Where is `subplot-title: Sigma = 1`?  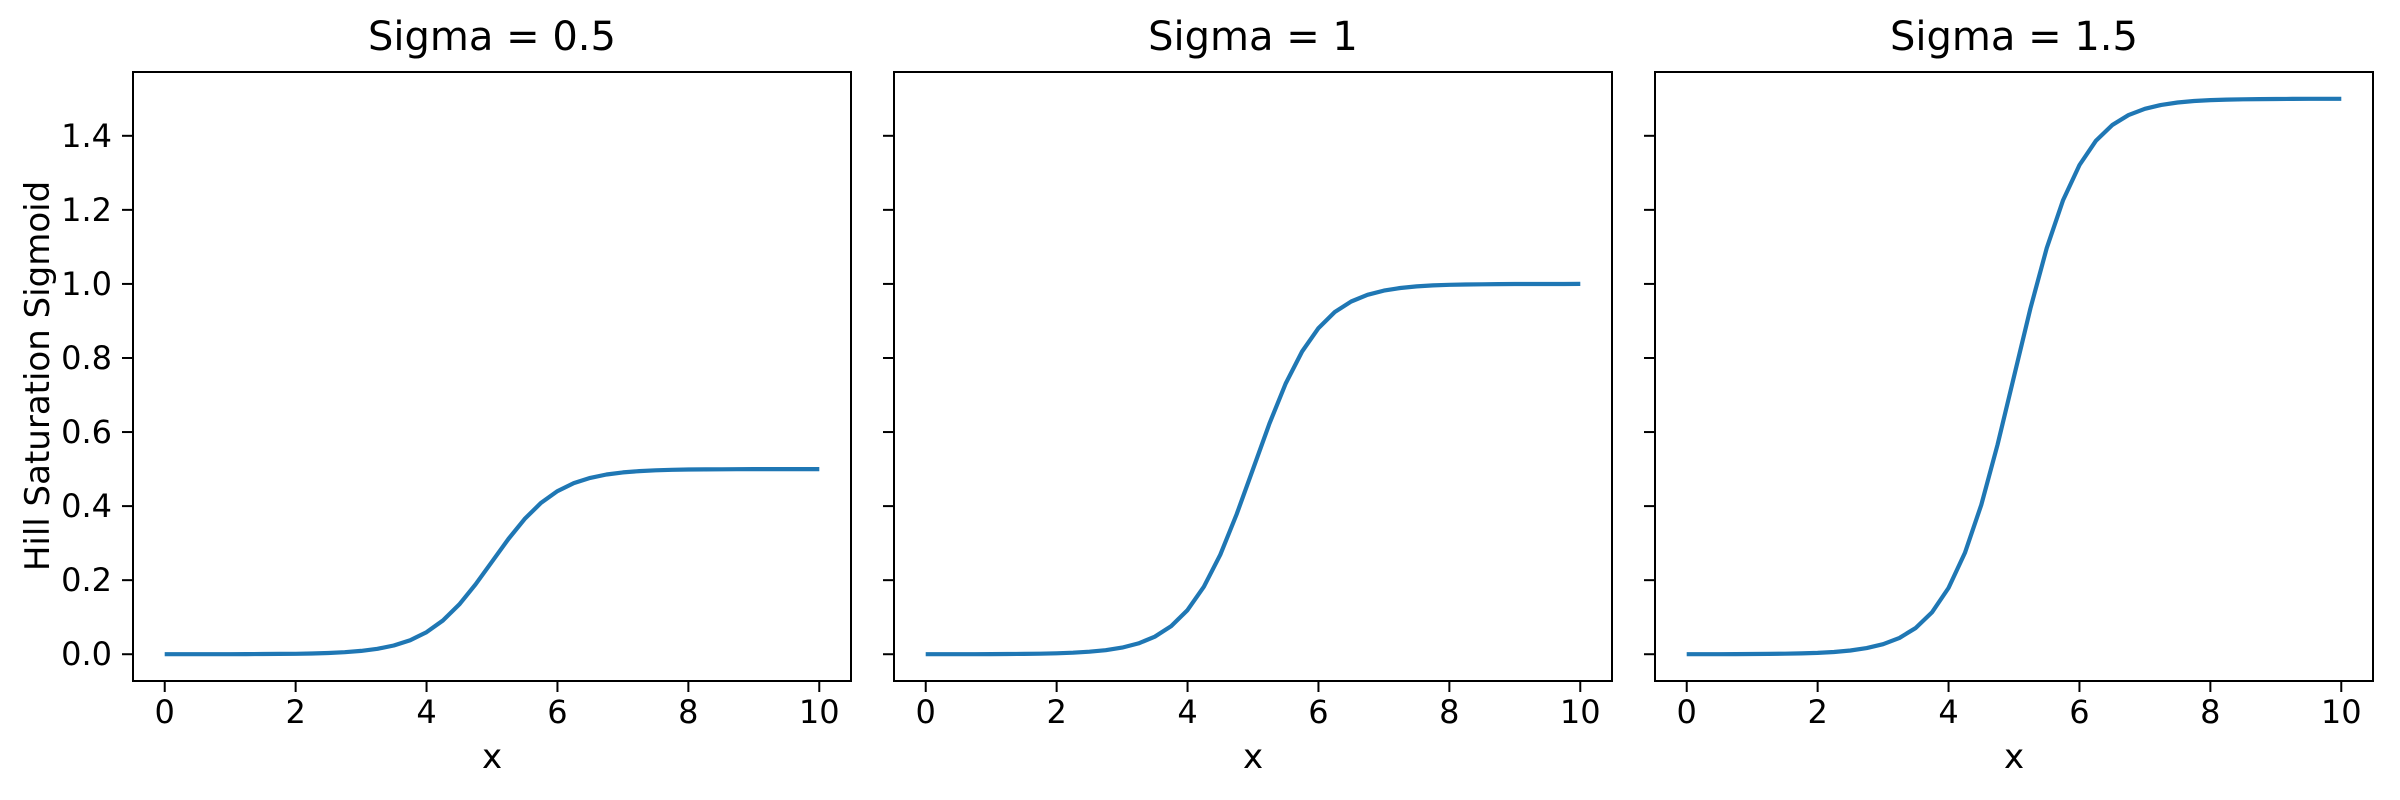 subplot-title: Sigma = 1 is located at coordinates (1253, 37).